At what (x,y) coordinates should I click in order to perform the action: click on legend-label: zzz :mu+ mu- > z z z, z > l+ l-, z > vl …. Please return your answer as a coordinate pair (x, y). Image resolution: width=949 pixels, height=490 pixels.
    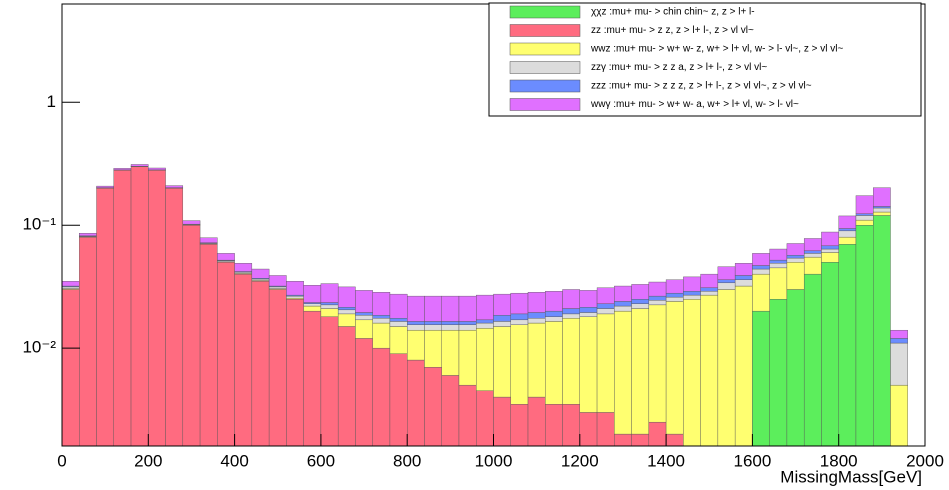
    Looking at the image, I should click on (701, 86).